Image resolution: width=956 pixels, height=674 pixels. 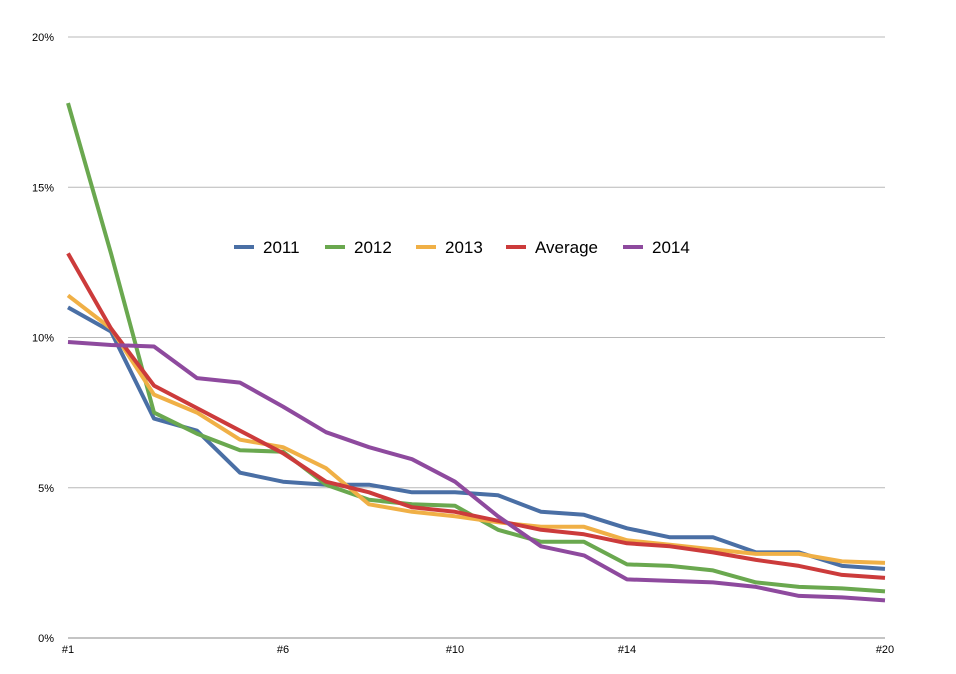 I want to click on legend-label: 2013, so click(x=464, y=247).